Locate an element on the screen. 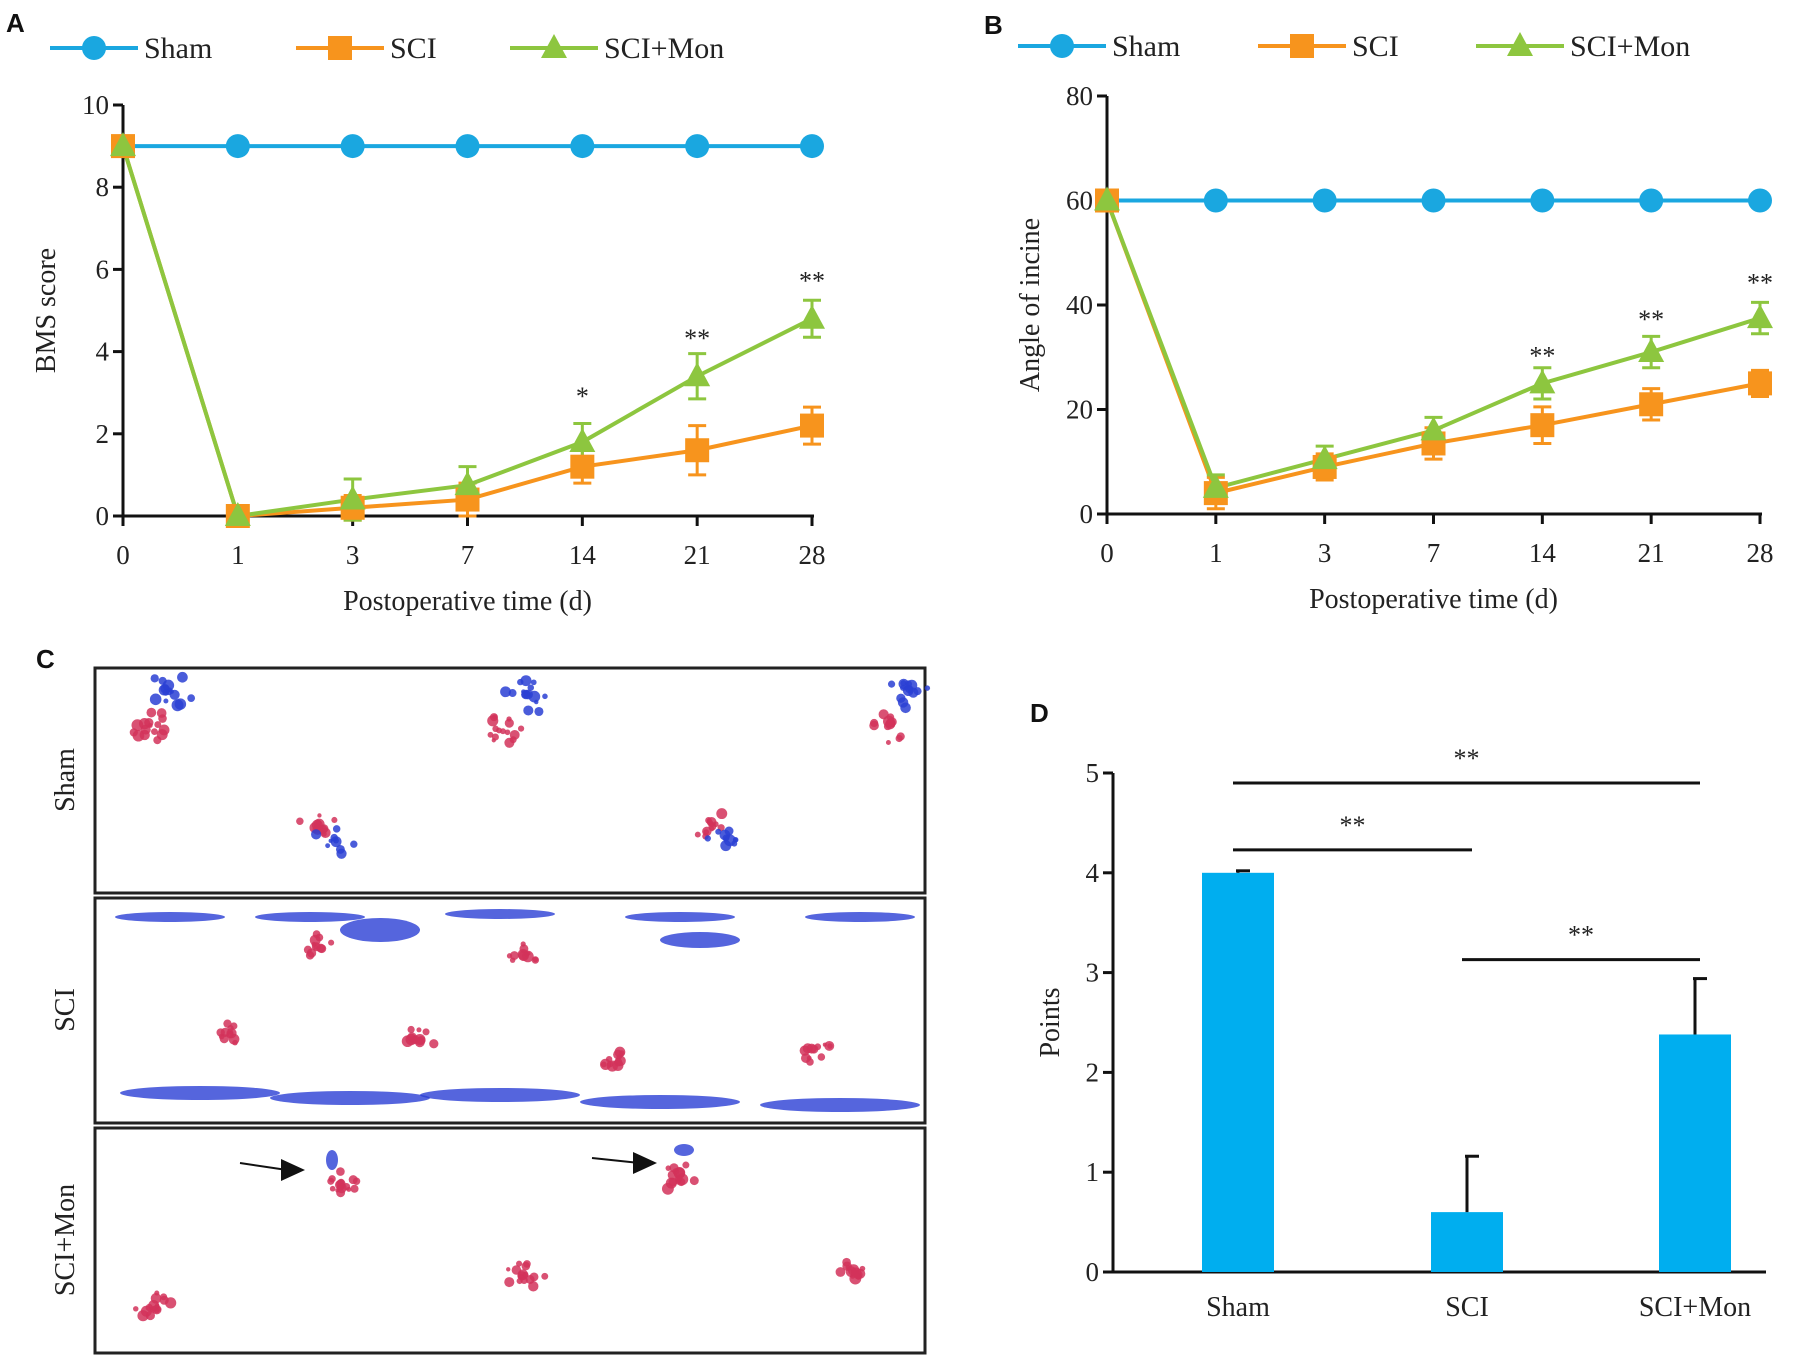 The width and height of the screenshot is (1804, 1357). y-tick-label: 0 is located at coordinates (1093, 1272).